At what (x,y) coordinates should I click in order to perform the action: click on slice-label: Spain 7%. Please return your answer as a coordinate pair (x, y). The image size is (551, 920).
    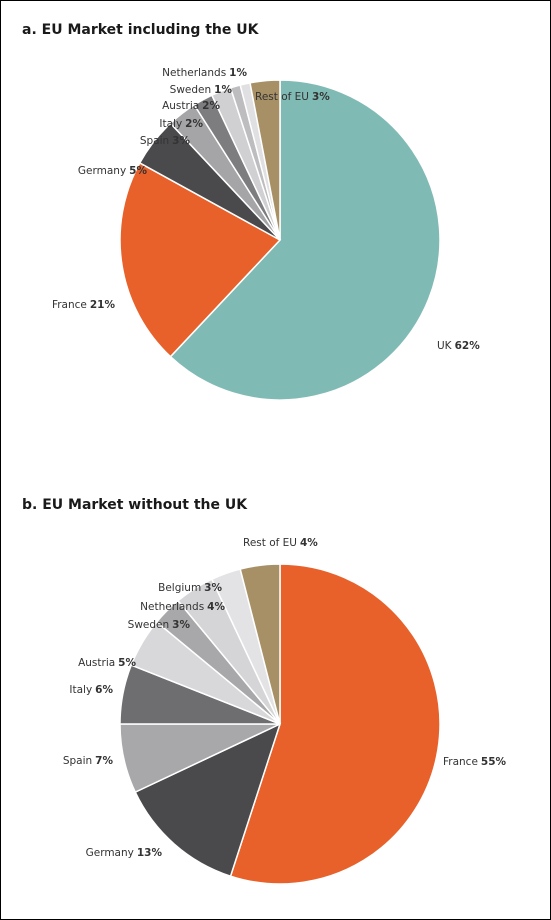
    Looking at the image, I should click on (88, 761).